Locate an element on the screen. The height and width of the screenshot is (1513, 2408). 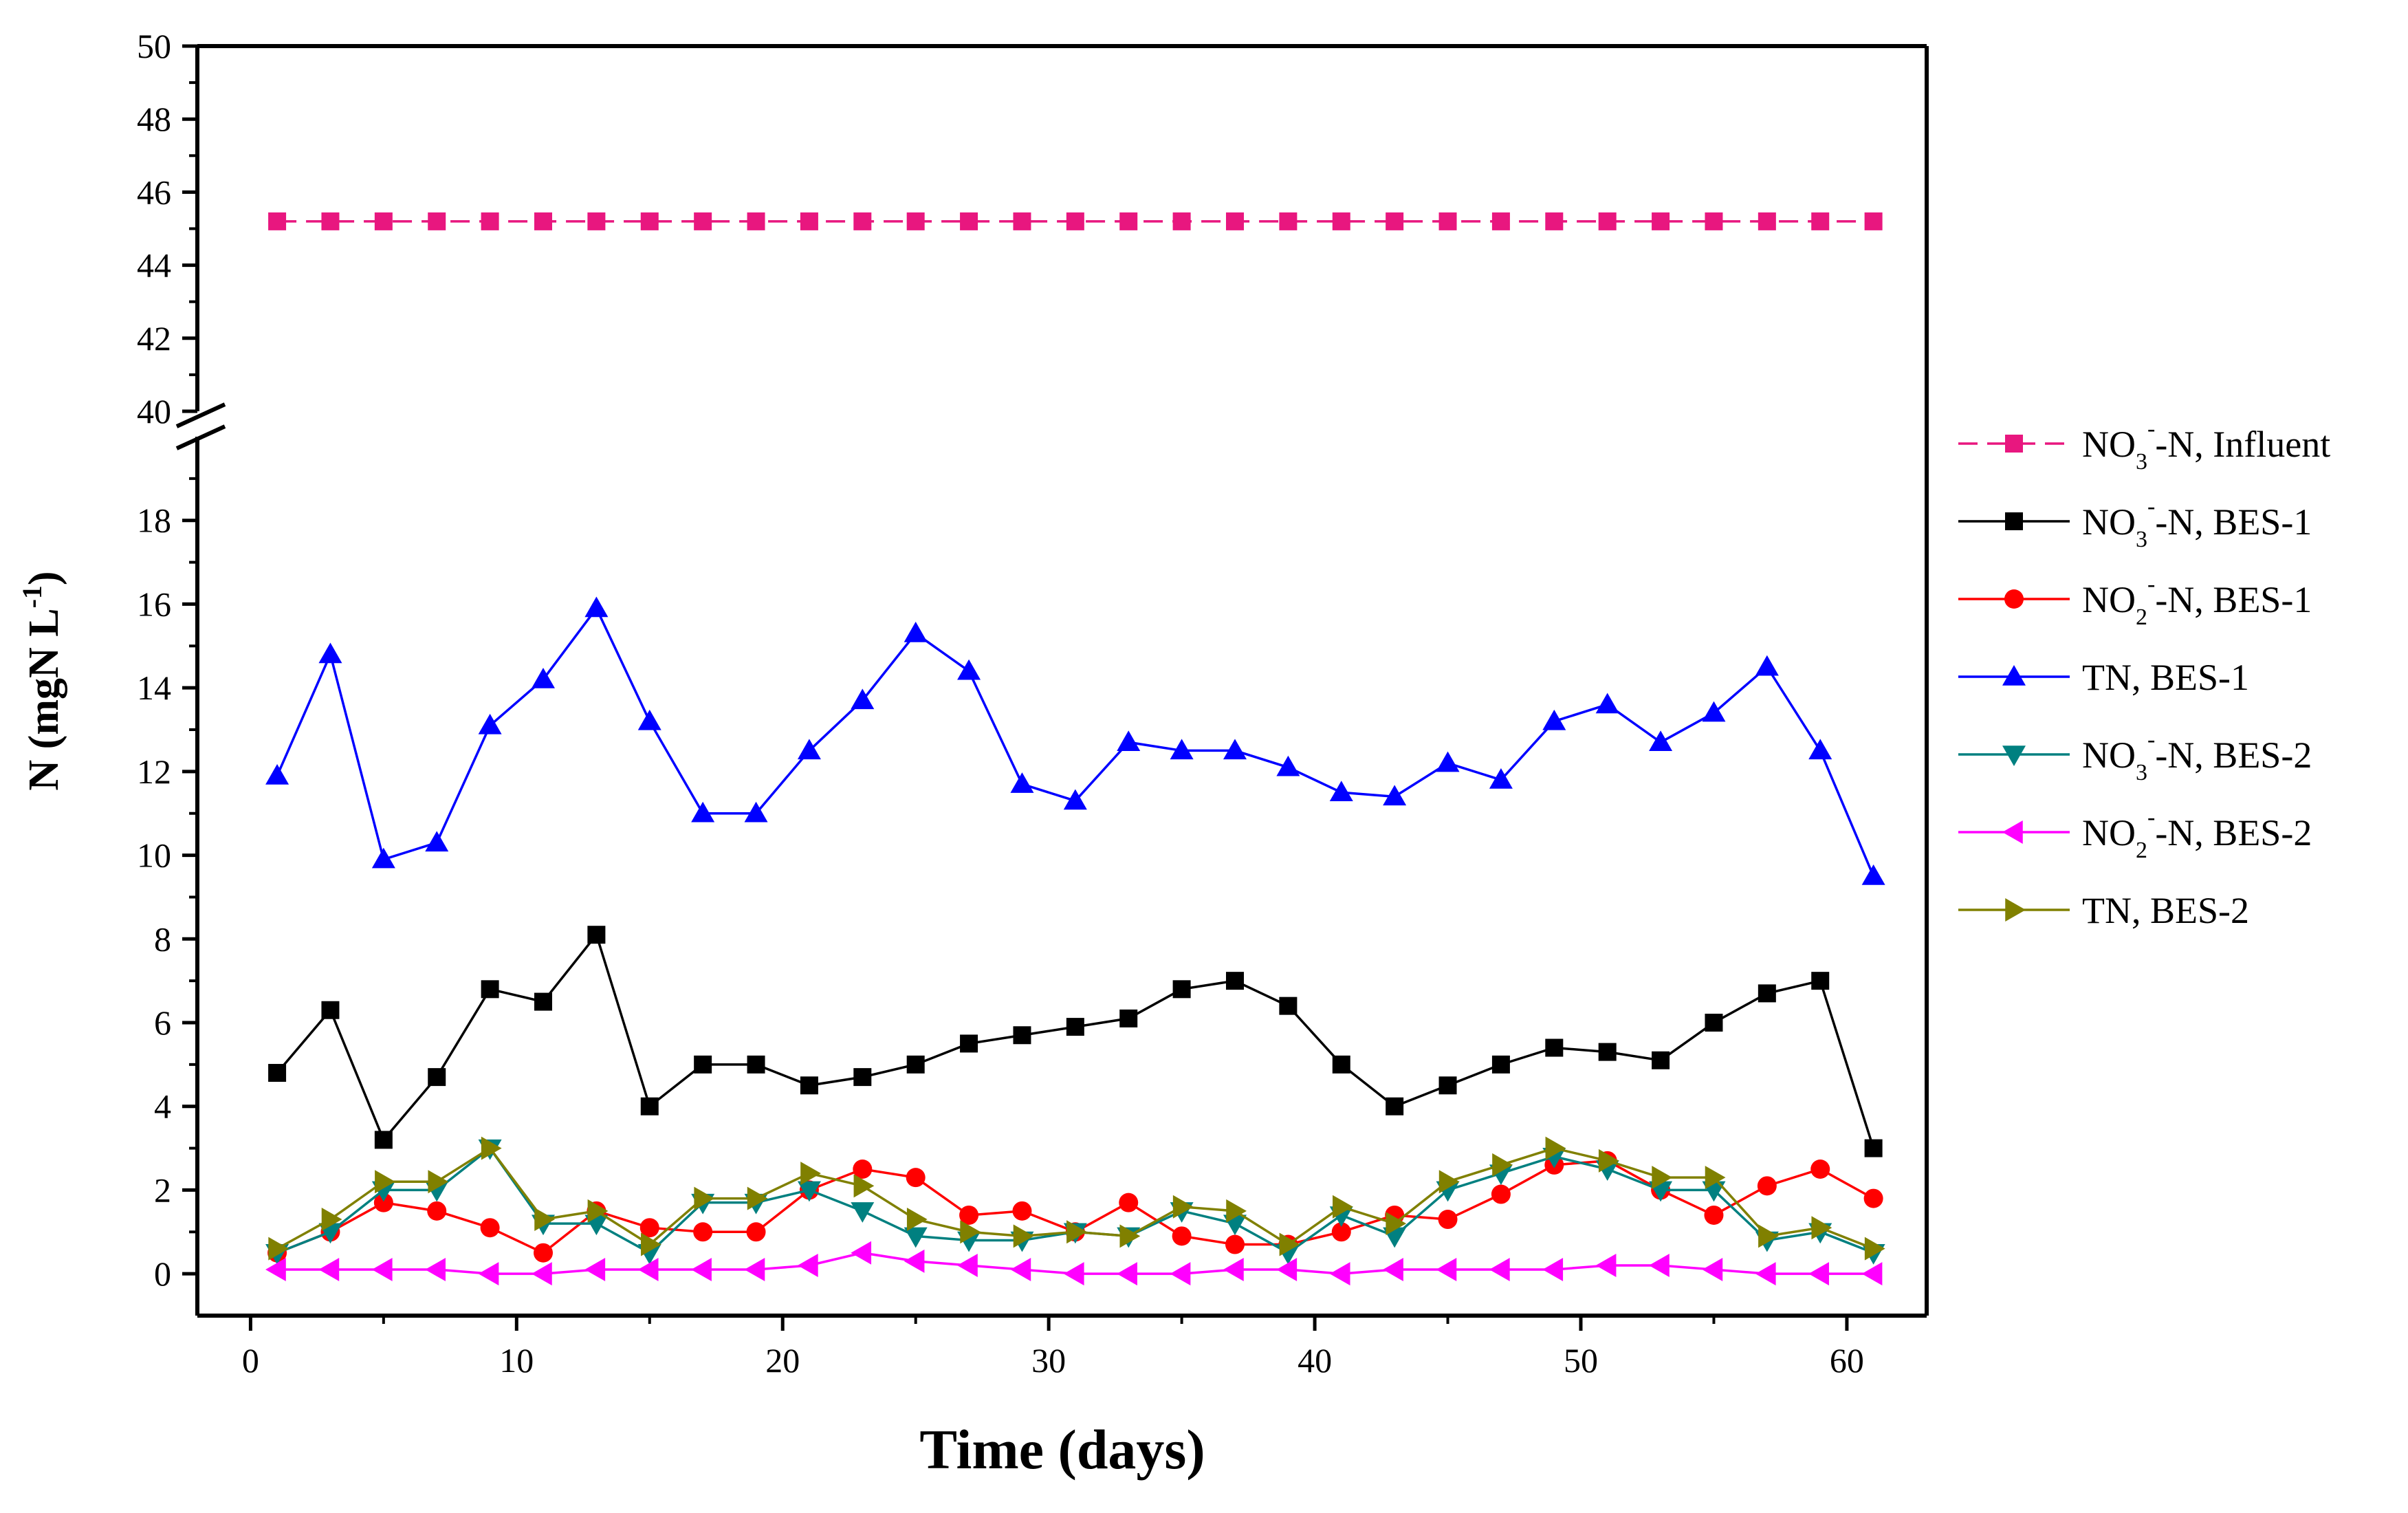
y-tick-label: 12 is located at coordinates (154, 771).